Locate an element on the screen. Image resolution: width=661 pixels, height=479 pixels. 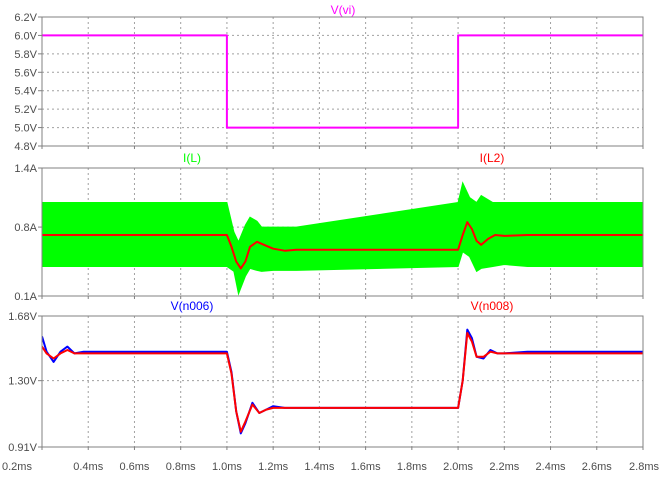
x-tick-label: 1.6ms is located at coordinates (366, 467).